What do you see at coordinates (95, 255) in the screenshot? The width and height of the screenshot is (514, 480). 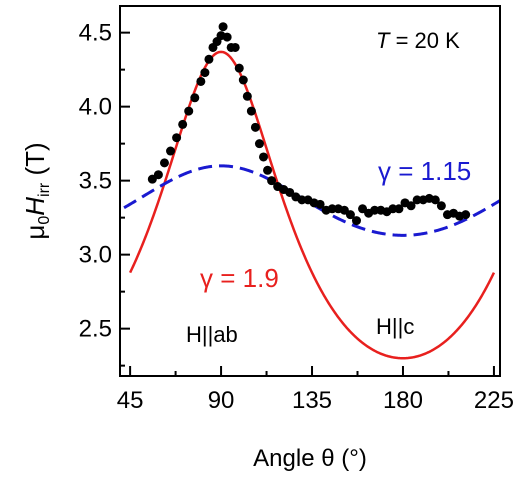 I see `y-tick-label: 3.0` at bounding box center [95, 255].